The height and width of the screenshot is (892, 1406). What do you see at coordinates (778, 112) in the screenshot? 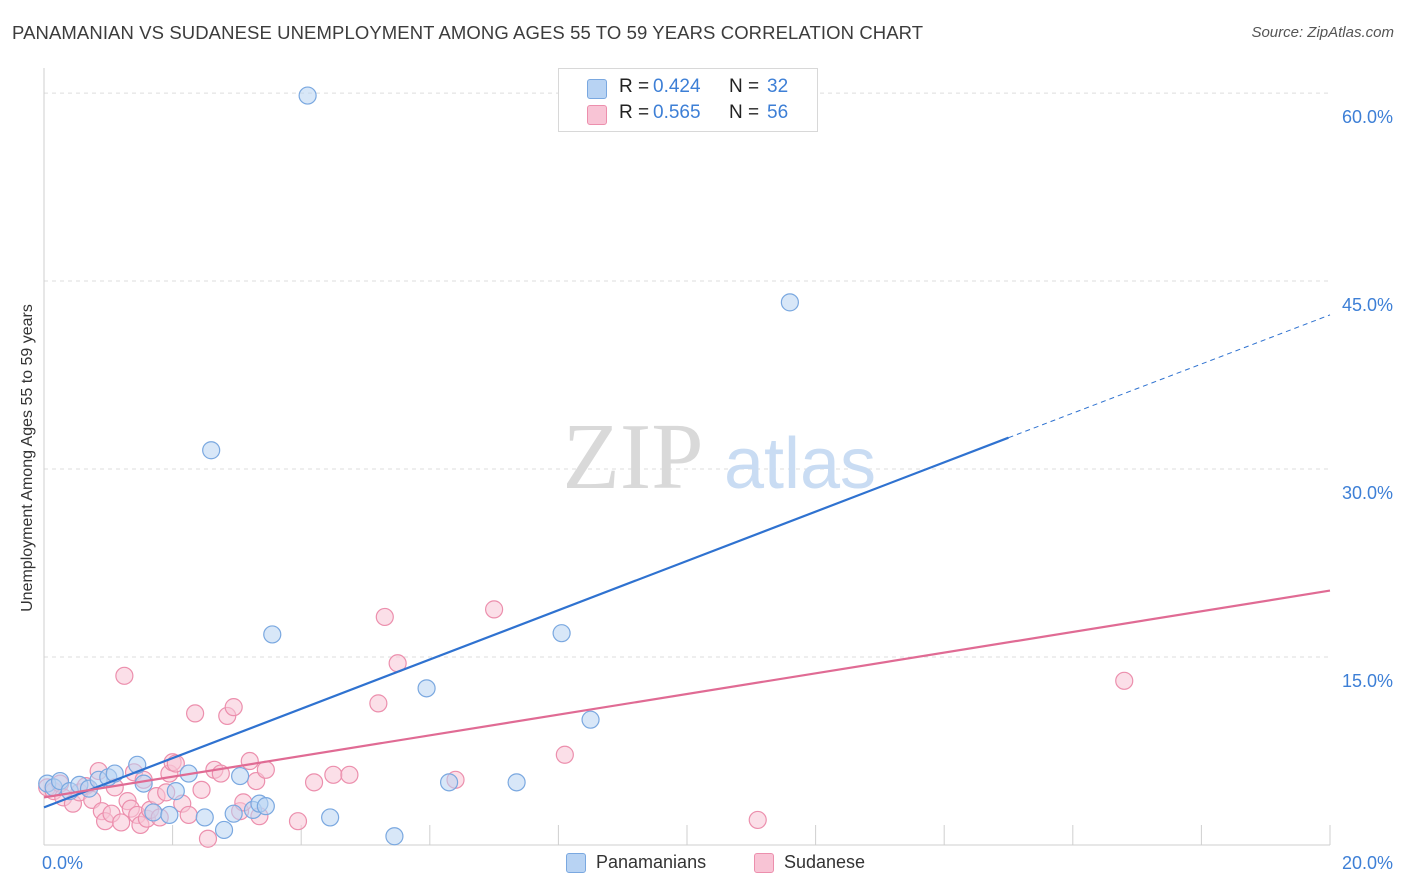
I see `n-value: 56` at bounding box center [778, 112].